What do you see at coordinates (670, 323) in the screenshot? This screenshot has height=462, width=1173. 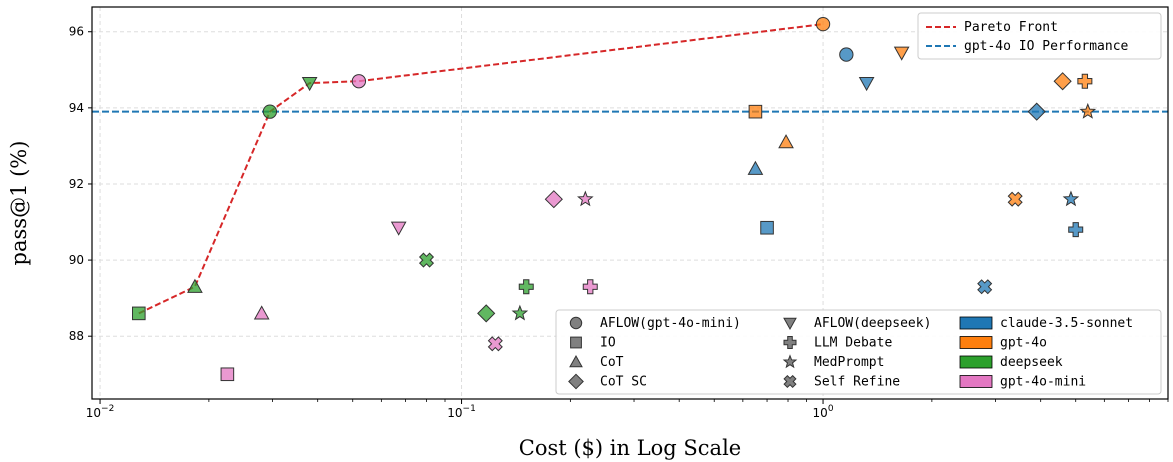 I see `legend-marker-label: AFLOW(gpt-4o-mini)` at bounding box center [670, 323].